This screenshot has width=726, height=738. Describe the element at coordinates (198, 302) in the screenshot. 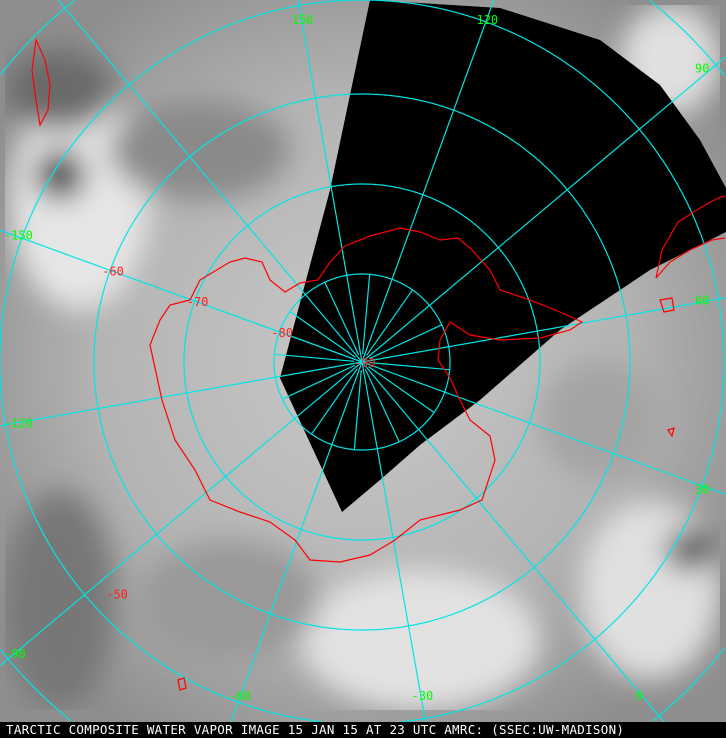

I see `latitude-label: -70` at that location.